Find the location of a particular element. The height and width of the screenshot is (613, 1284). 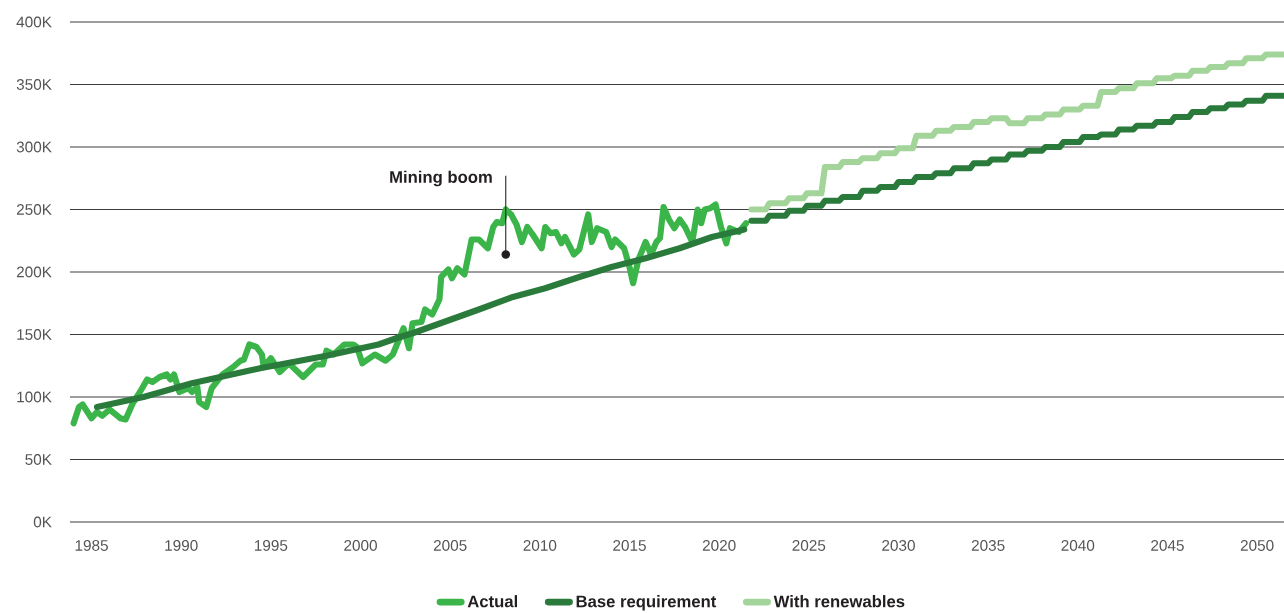

y-tick-label: 100K is located at coordinates (34, 397).